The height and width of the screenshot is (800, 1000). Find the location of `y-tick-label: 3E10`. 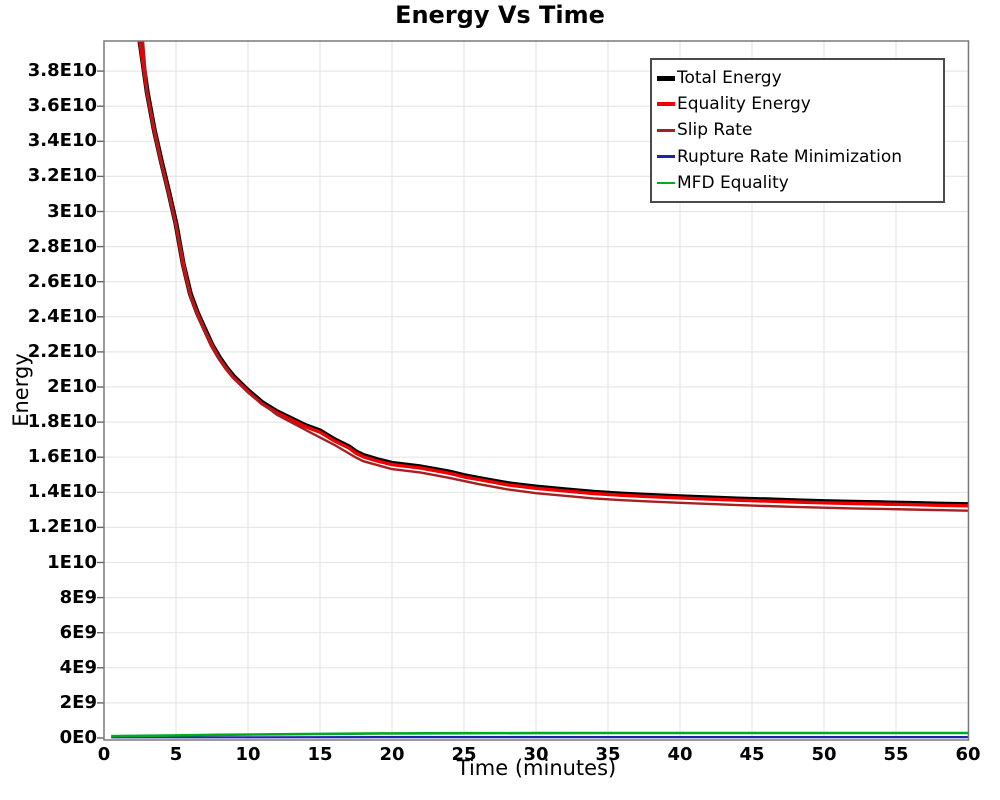

y-tick-label: 3E10 is located at coordinates (72, 211).